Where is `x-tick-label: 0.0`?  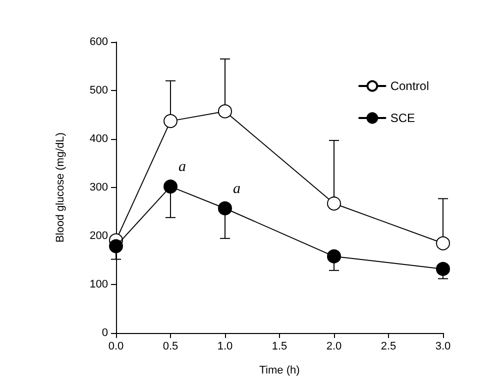 x-tick-label: 0.0 is located at coordinates (116, 346).